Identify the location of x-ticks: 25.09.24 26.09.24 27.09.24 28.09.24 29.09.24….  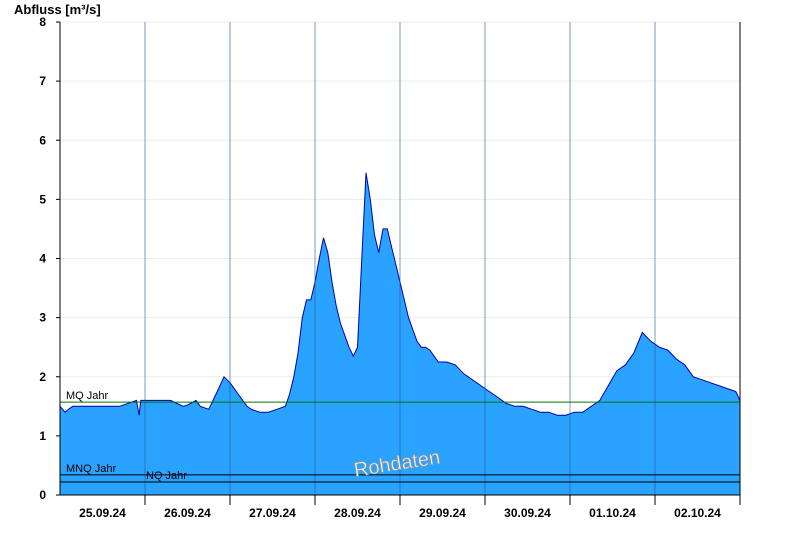
(410, 507).